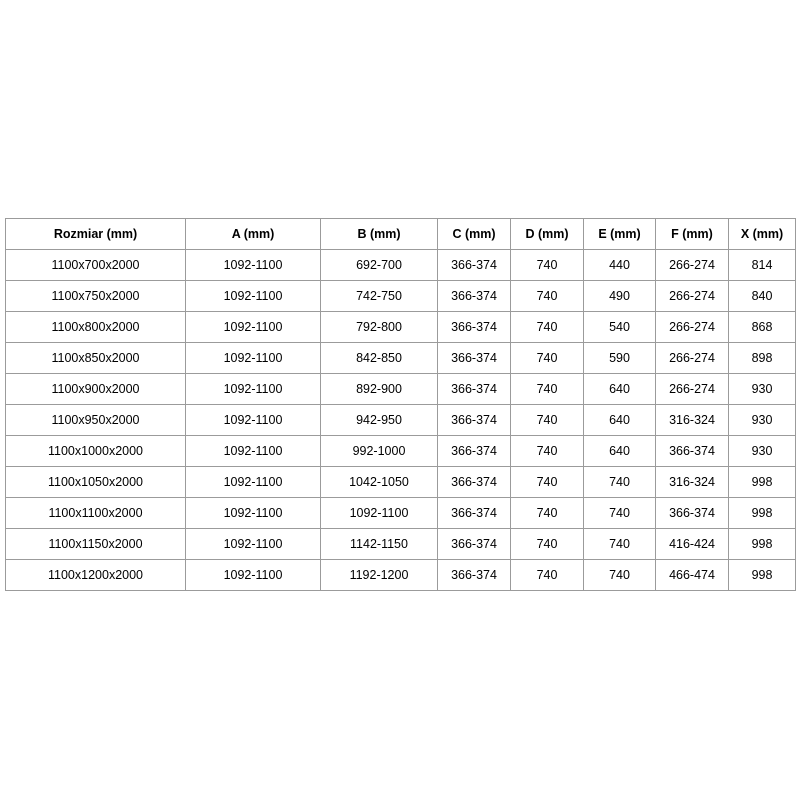 Image resolution: width=800 pixels, height=800 pixels. I want to click on cell-rozmiar: 1100x750x2000, so click(95, 296).